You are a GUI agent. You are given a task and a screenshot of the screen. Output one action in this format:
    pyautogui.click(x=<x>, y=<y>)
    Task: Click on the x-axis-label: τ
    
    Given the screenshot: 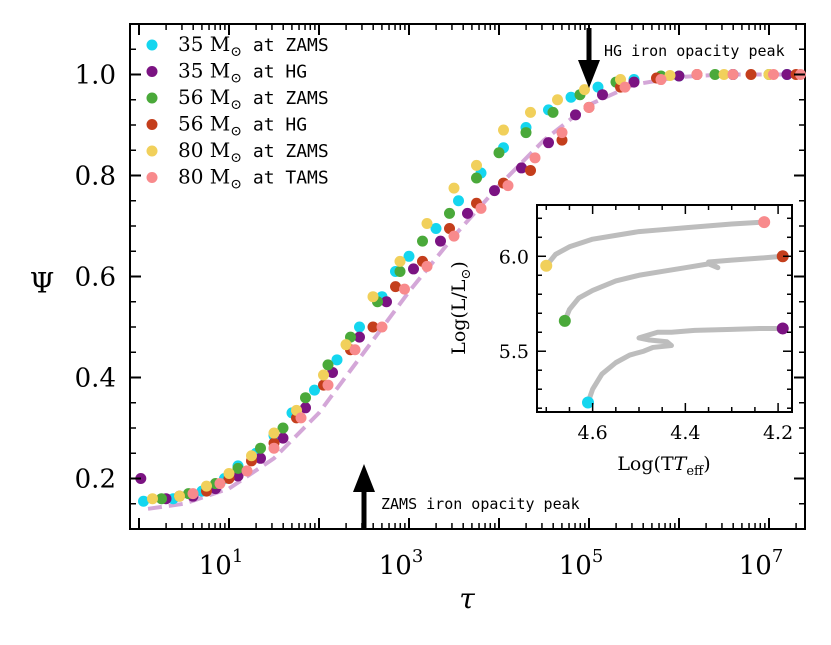 What is the action you would take?
    pyautogui.click(x=467, y=598)
    